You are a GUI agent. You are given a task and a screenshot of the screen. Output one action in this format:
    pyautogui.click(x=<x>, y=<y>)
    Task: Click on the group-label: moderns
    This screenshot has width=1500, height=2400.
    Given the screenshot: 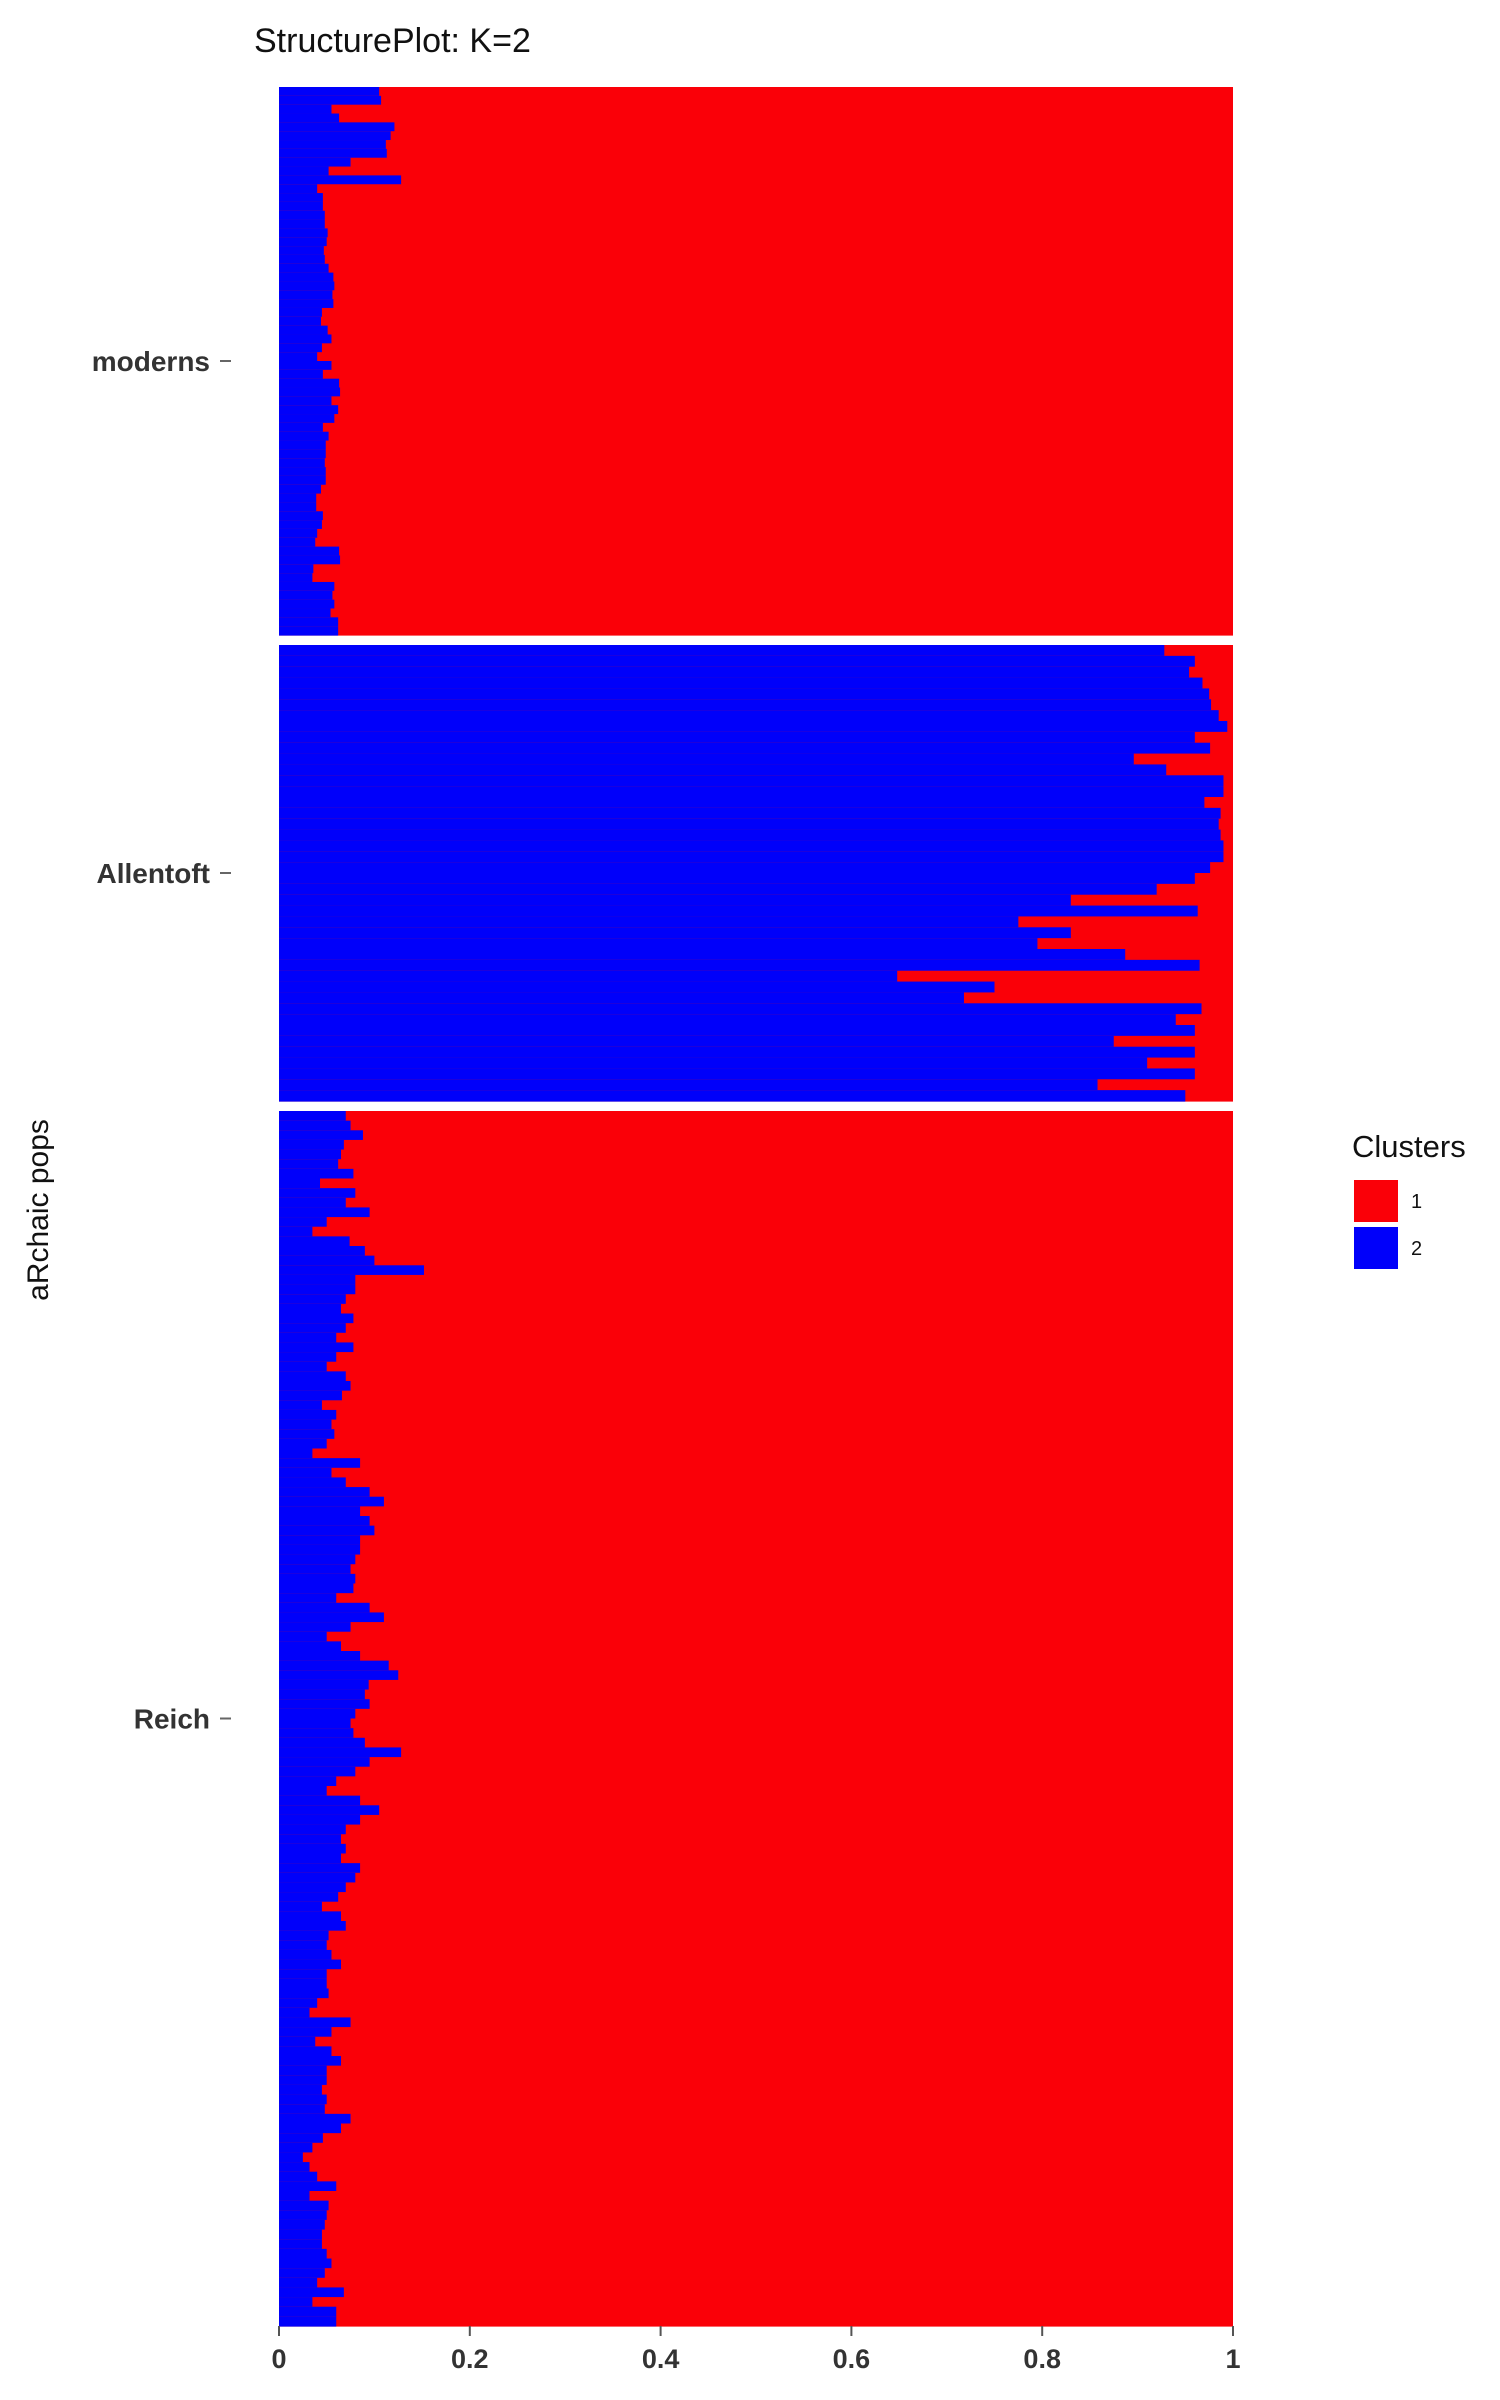 What is the action you would take?
    pyautogui.click(x=151, y=361)
    